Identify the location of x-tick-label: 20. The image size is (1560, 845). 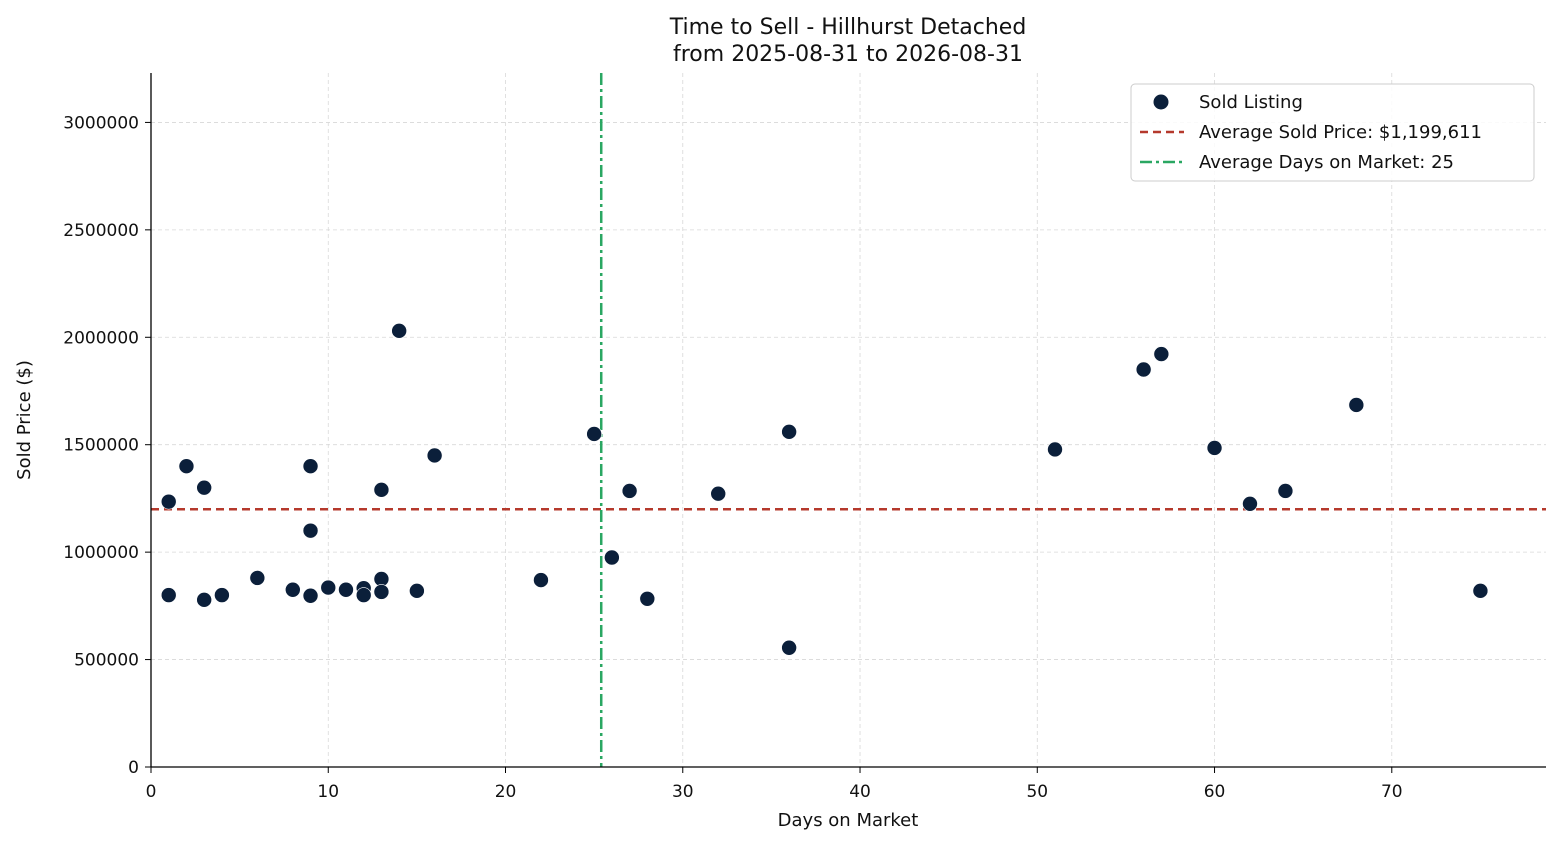
(506, 792).